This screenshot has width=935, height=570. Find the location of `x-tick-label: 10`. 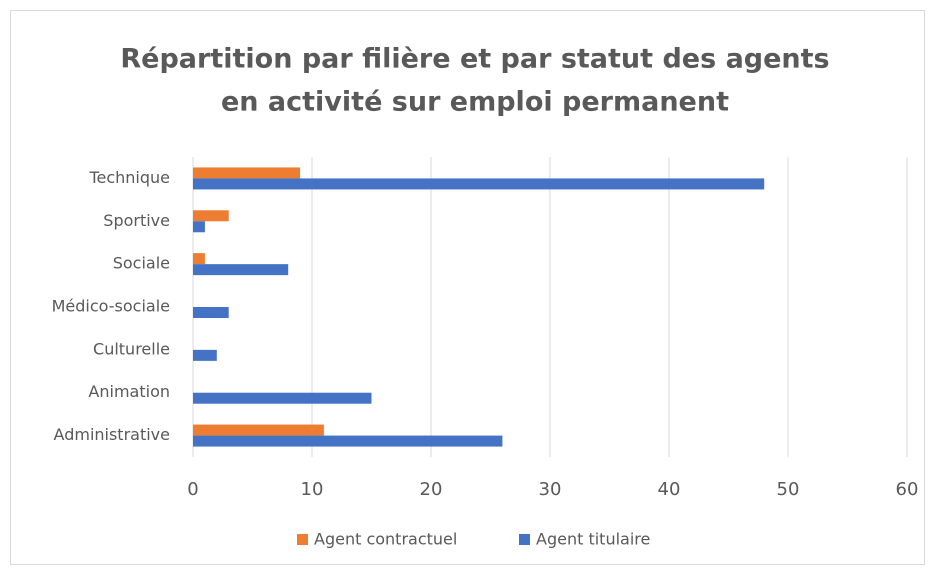

x-tick-label: 10 is located at coordinates (312, 489).